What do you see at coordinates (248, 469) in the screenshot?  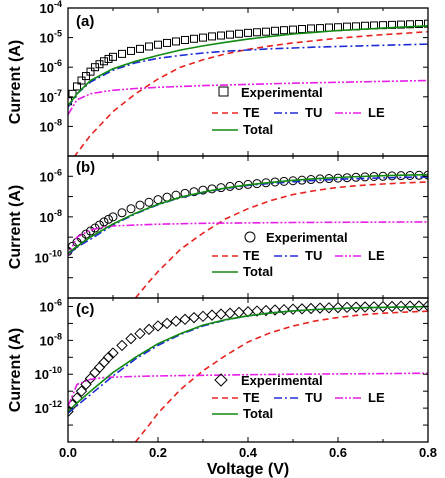 I see `x-axis-label: Voltage (V)` at bounding box center [248, 469].